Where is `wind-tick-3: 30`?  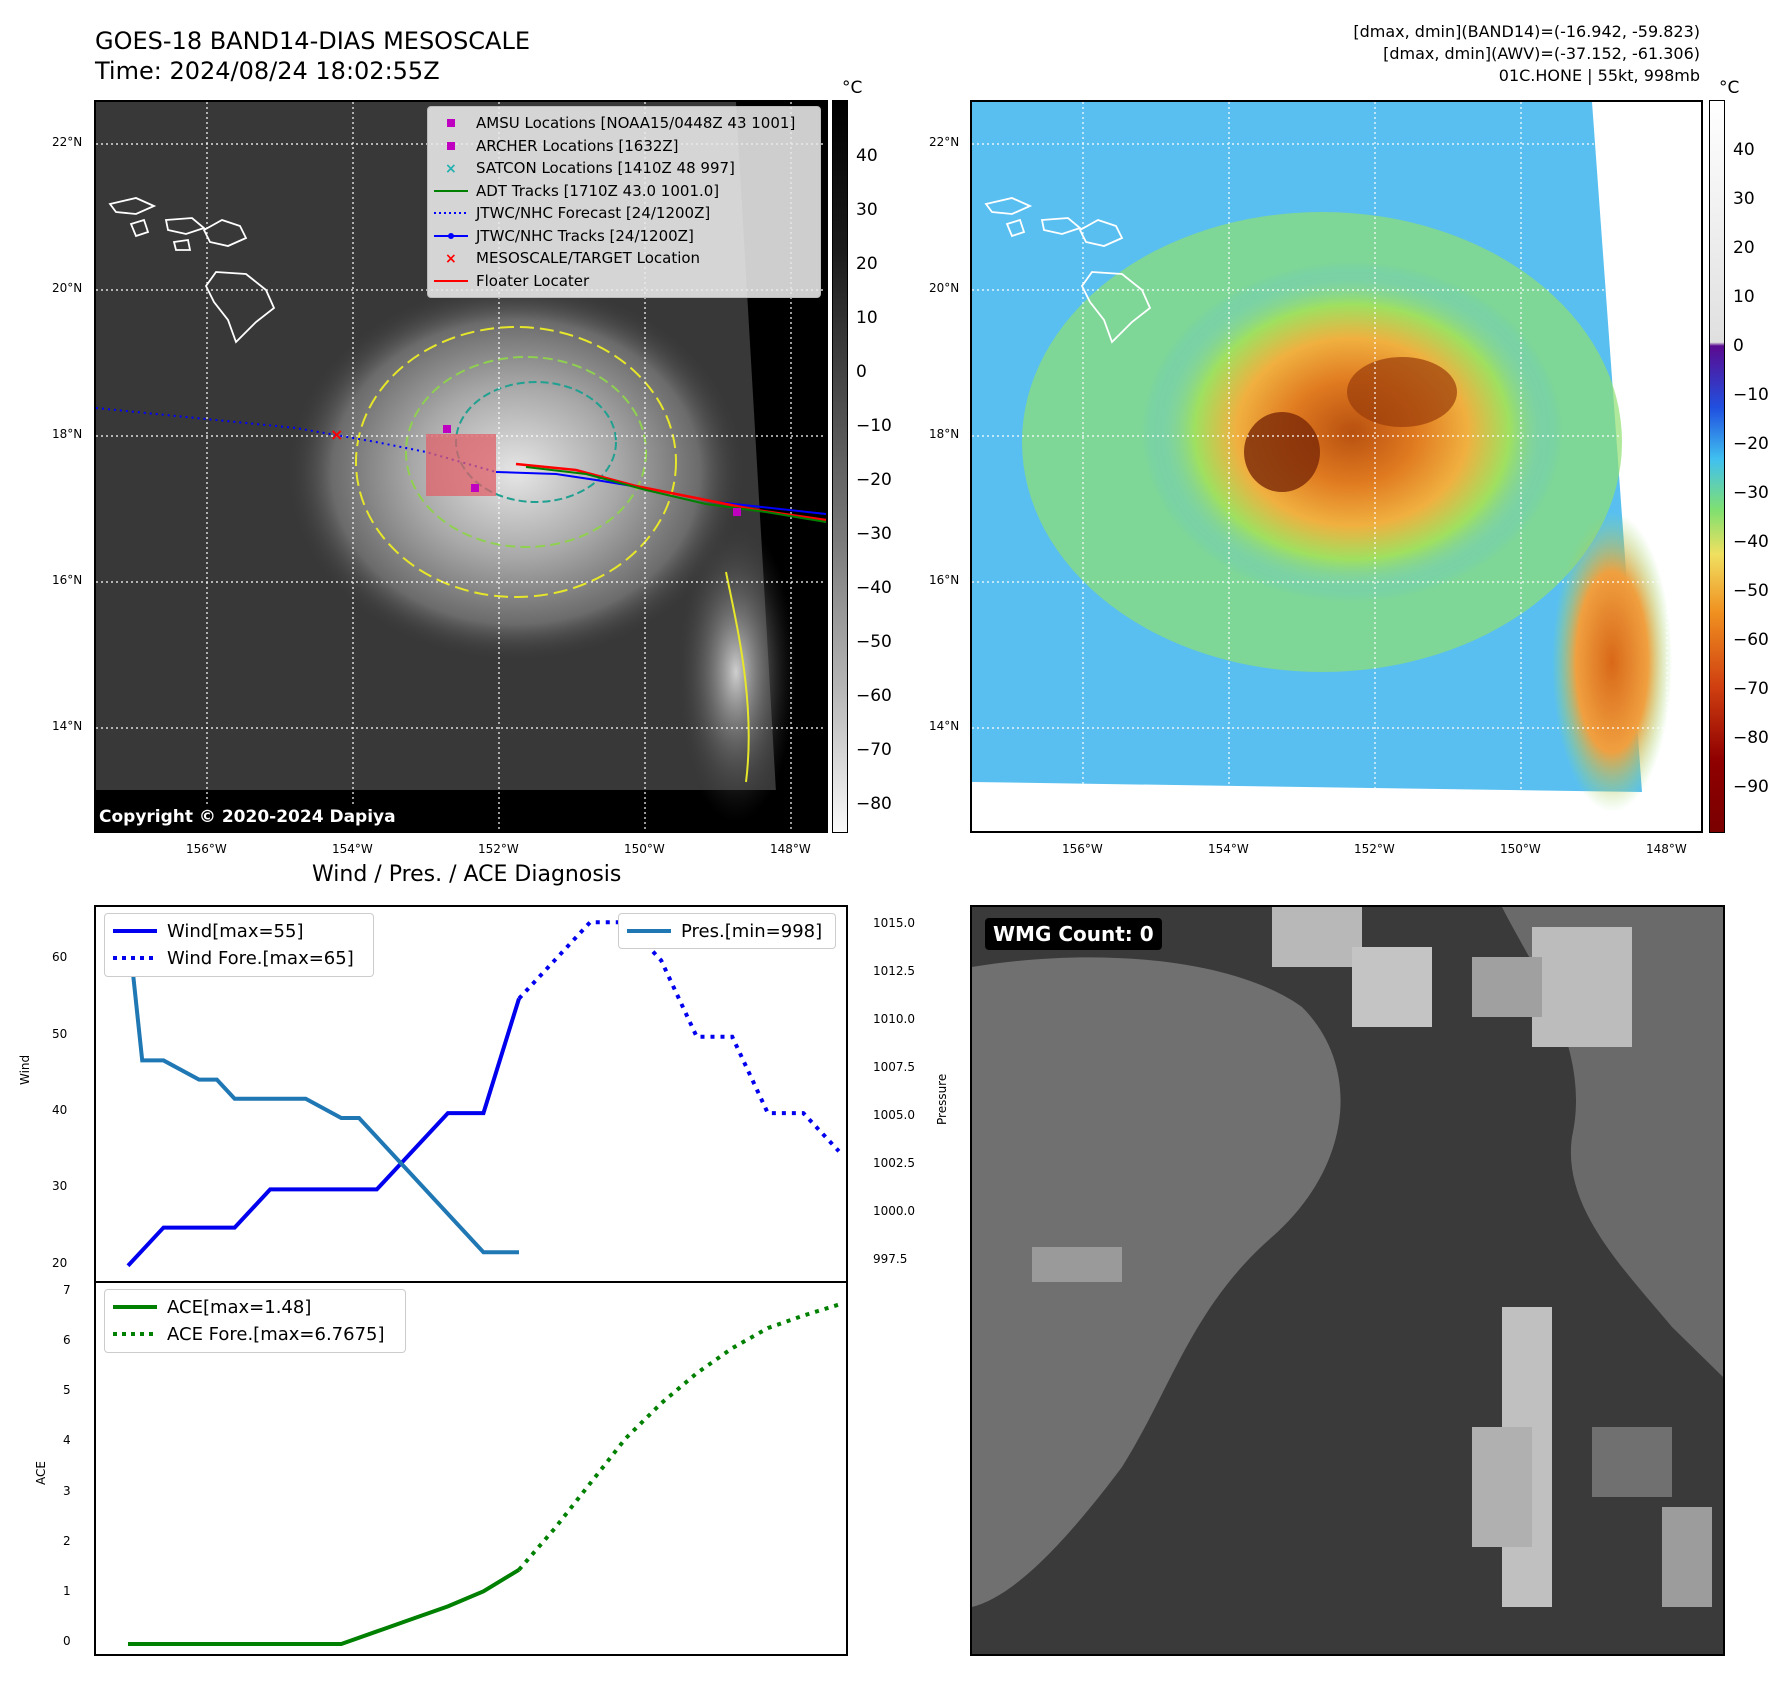
wind-tick-3: 30 is located at coordinates (60, 1186).